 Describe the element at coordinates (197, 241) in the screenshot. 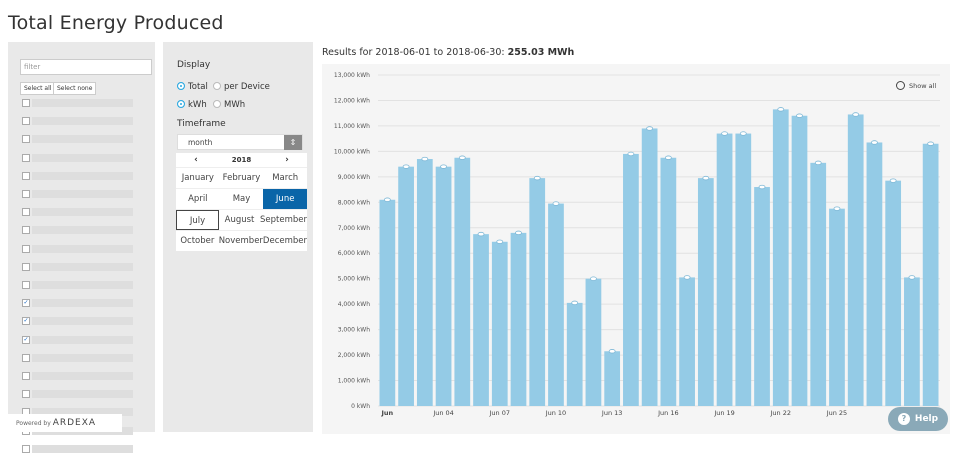

I see `month-october: October` at that location.